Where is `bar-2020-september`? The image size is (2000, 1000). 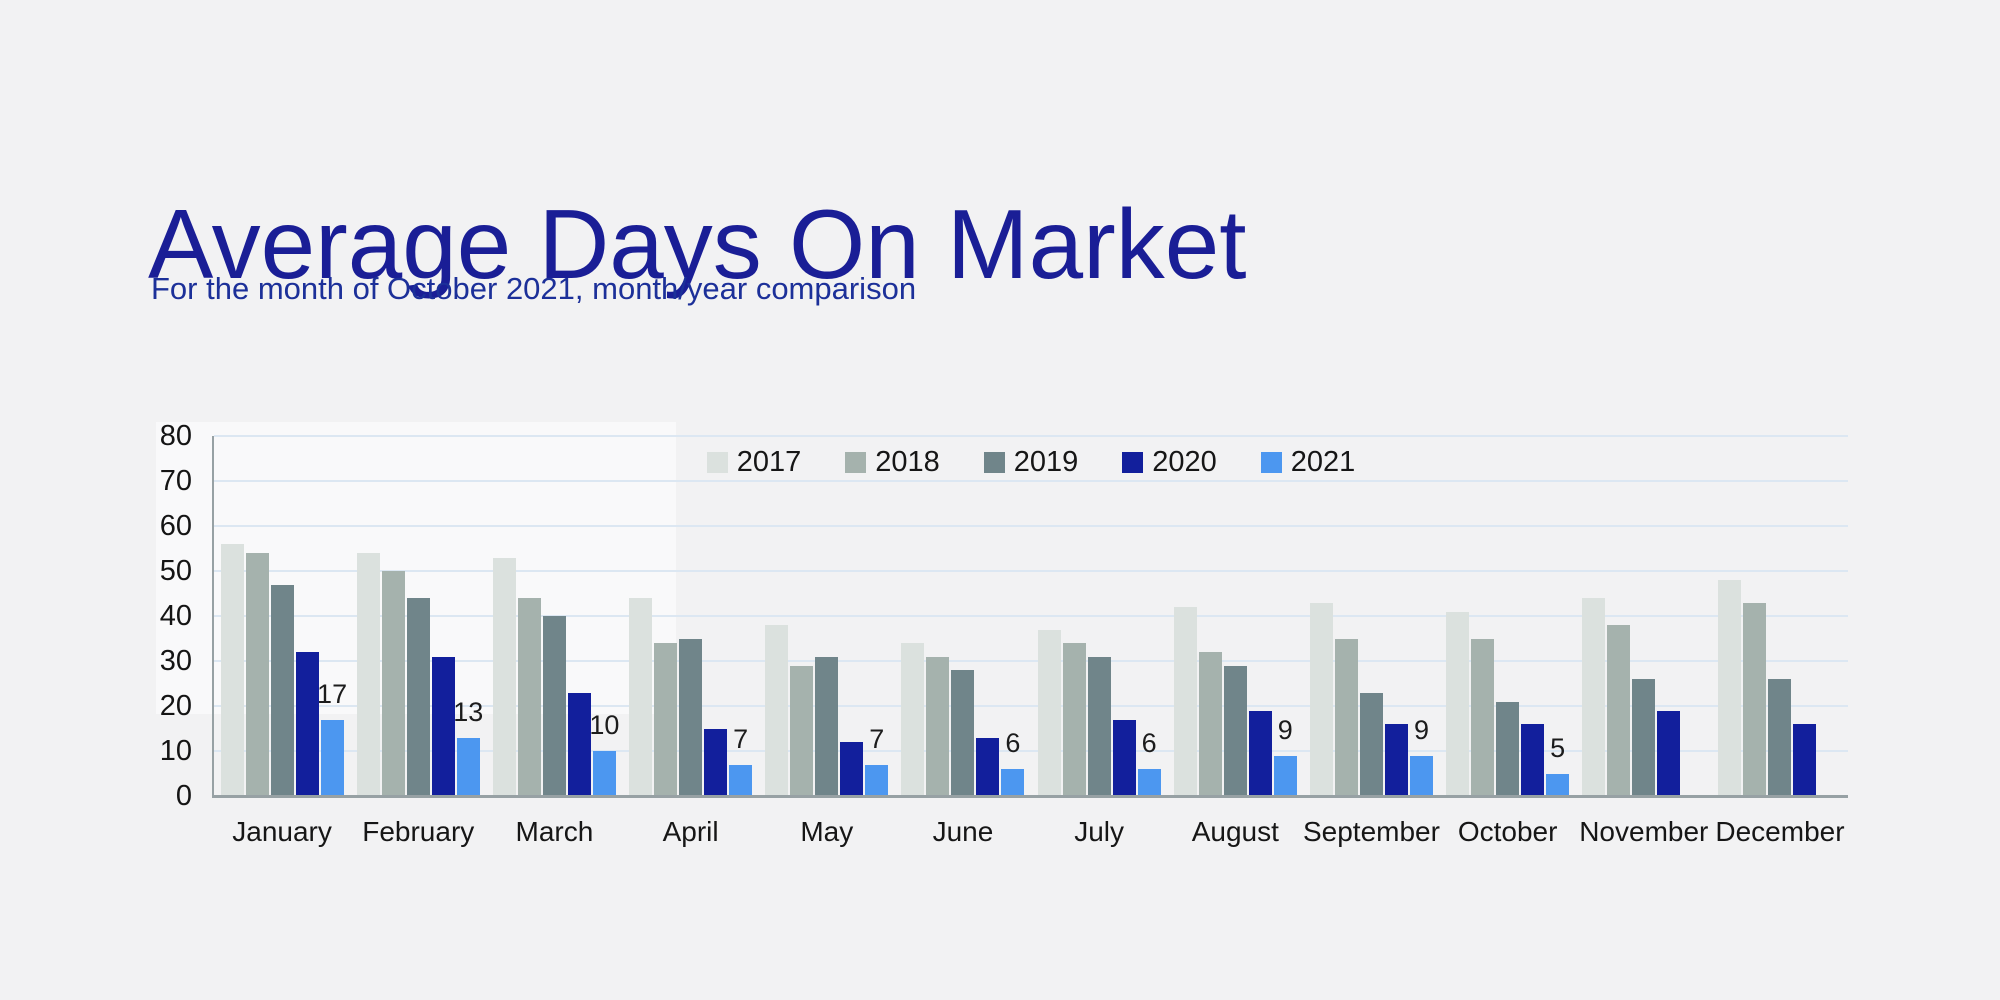
bar-2020-september is located at coordinates (1396, 760).